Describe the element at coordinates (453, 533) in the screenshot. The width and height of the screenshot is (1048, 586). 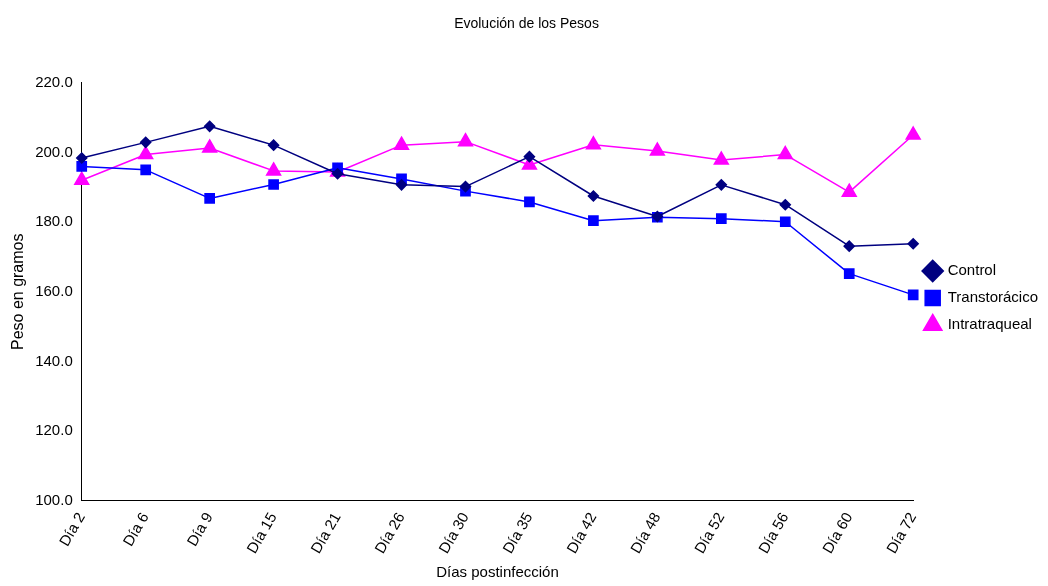
I see `x-tick-label: Día 30` at that location.